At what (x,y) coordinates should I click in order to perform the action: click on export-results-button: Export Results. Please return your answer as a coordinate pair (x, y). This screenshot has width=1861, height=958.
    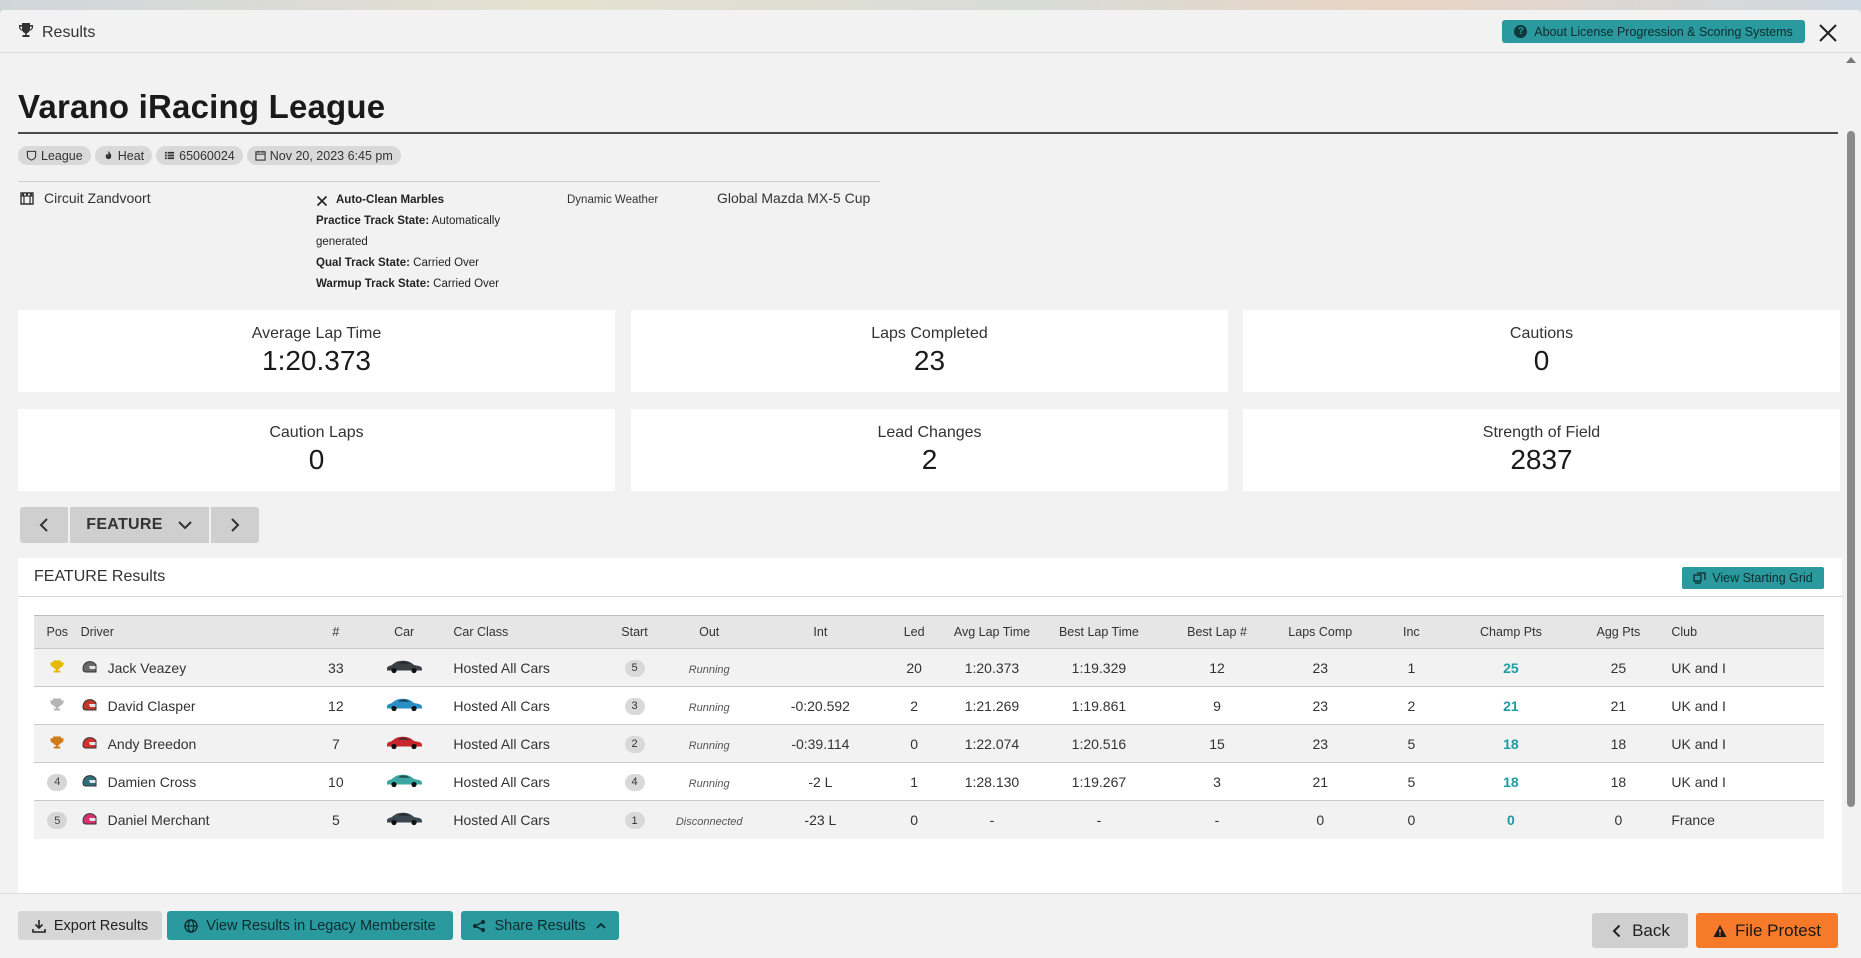
    Looking at the image, I should click on (90, 925).